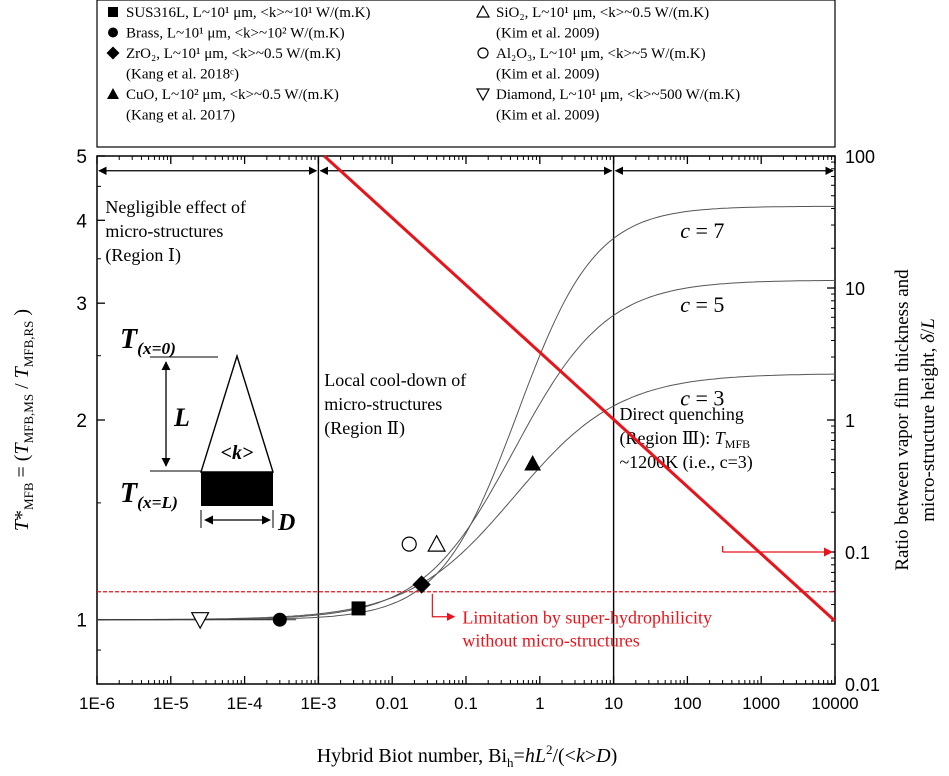 Image resolution: width=949 pixels, height=776 pixels. What do you see at coordinates (364, 428) in the screenshot?
I see `region-label-line: (Region Ⅱ)` at bounding box center [364, 428].